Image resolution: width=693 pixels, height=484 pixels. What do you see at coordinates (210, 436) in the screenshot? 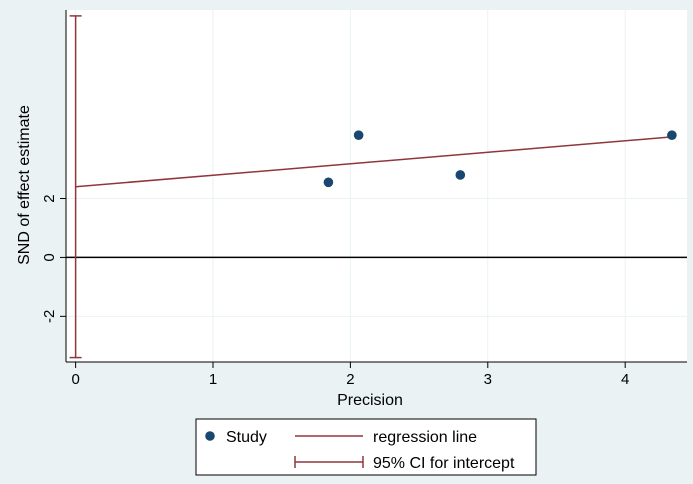
I see `legend-study-marker` at bounding box center [210, 436].